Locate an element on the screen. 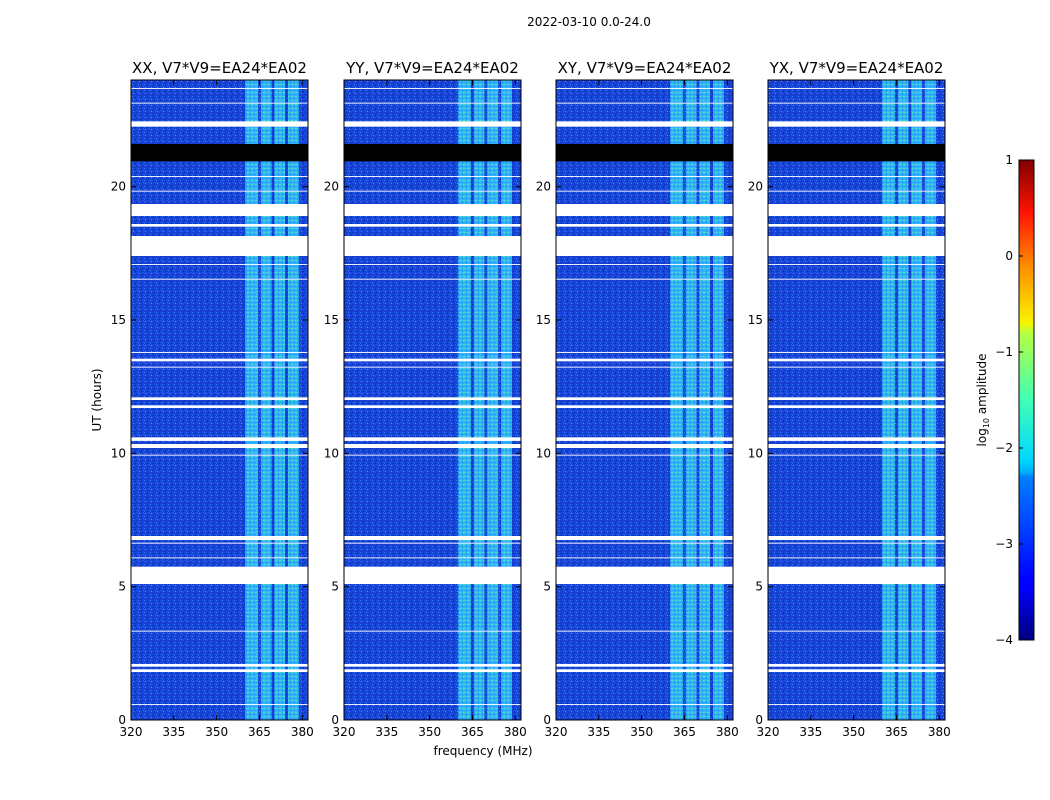  panel-title: YX, V7*V9=EA24*EA02 is located at coordinates (856, 68).